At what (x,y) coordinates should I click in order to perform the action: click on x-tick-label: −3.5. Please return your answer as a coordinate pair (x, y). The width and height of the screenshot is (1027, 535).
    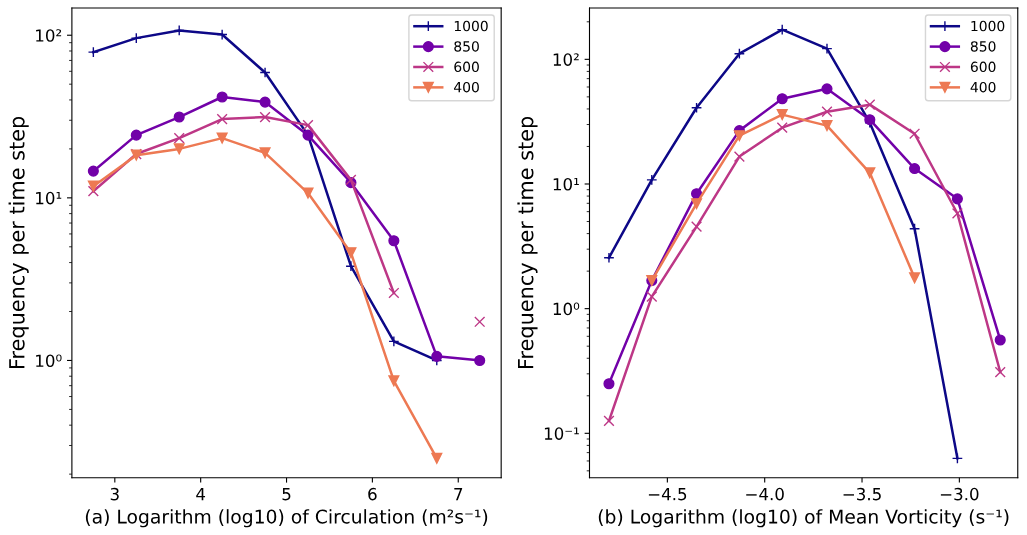
    Looking at the image, I should click on (862, 494).